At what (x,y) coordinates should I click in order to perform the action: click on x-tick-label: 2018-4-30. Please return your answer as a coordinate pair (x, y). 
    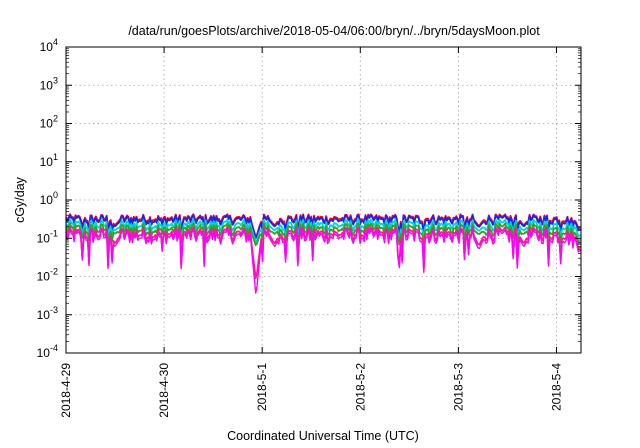
    Looking at the image, I should click on (164, 390).